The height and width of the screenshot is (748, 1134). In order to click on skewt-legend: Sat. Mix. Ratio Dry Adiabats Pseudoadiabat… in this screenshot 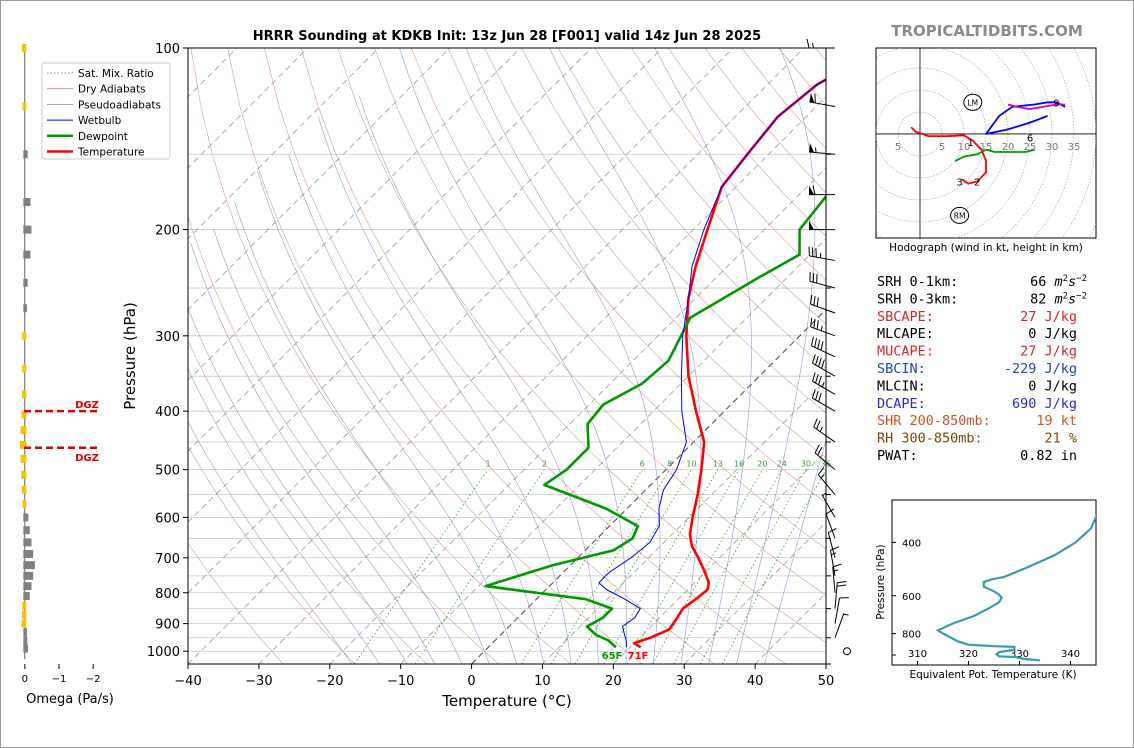, I will do `click(106, 111)`.